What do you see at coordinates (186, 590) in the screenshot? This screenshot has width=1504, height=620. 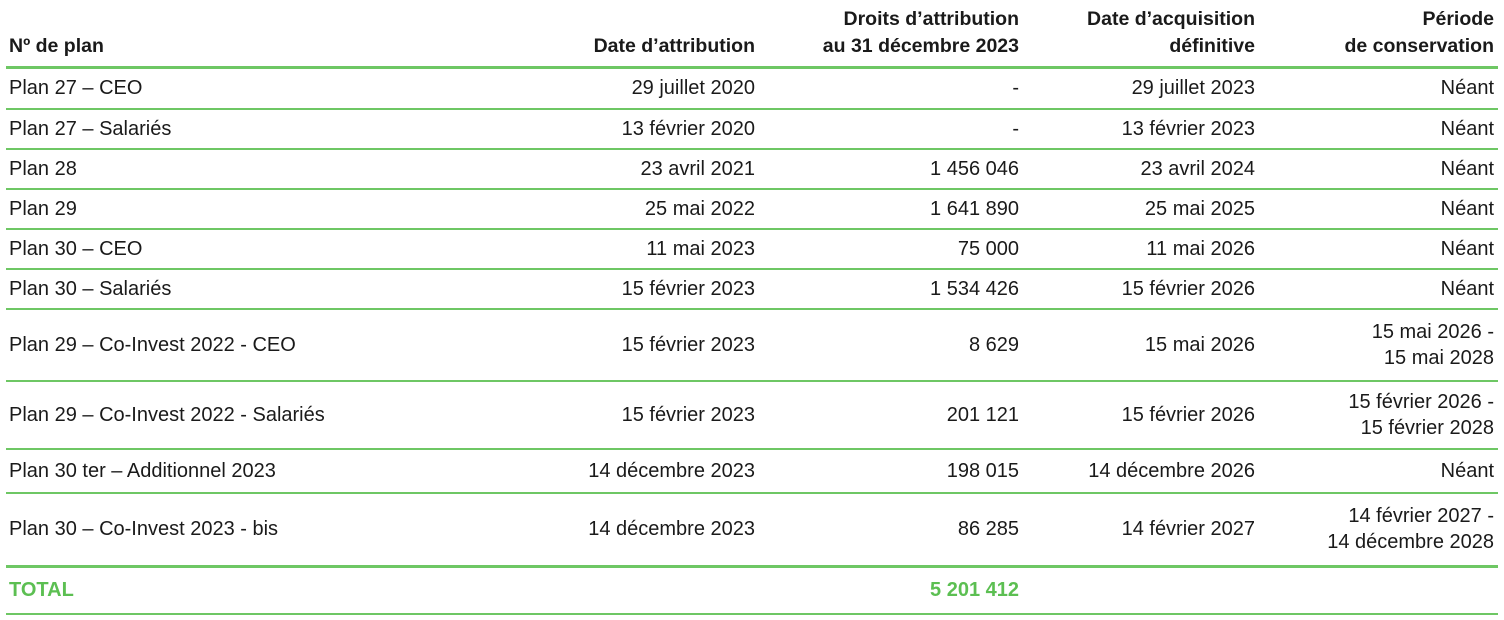 I see `total-label: TOTAL` at bounding box center [186, 590].